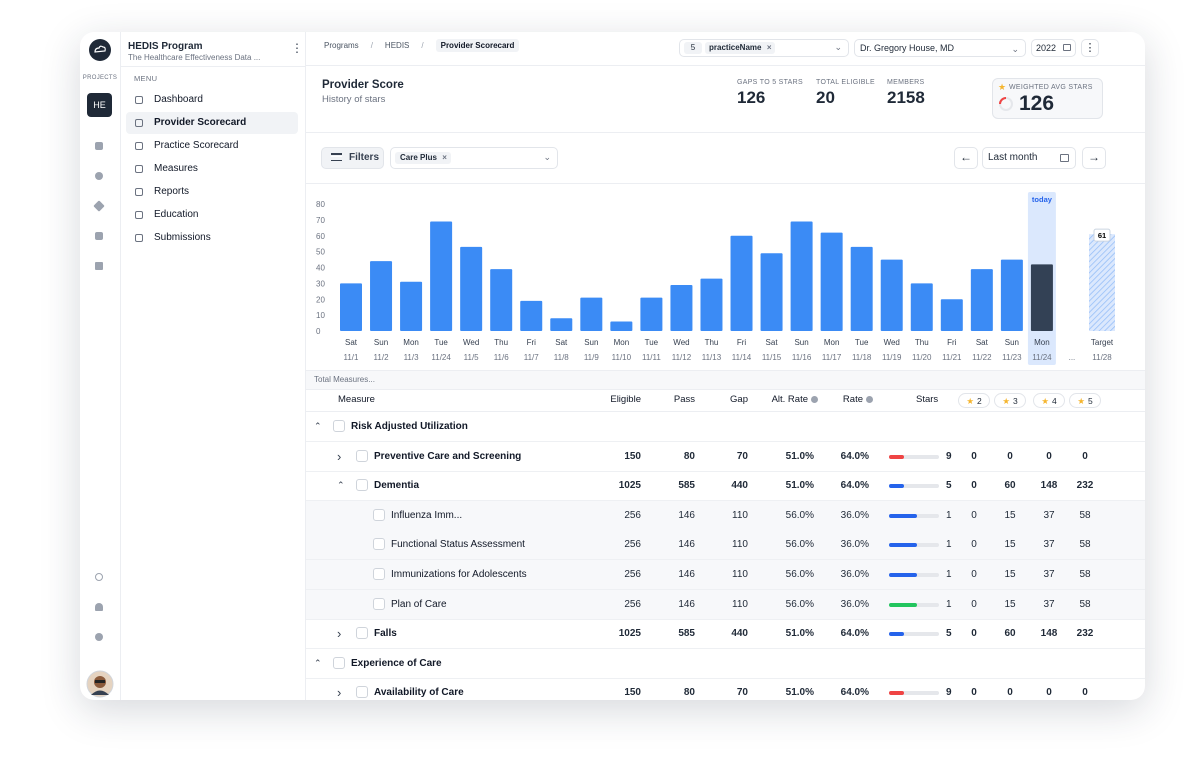 This screenshot has height=761, width=1192. I want to click on progress-track, so click(914, 545).